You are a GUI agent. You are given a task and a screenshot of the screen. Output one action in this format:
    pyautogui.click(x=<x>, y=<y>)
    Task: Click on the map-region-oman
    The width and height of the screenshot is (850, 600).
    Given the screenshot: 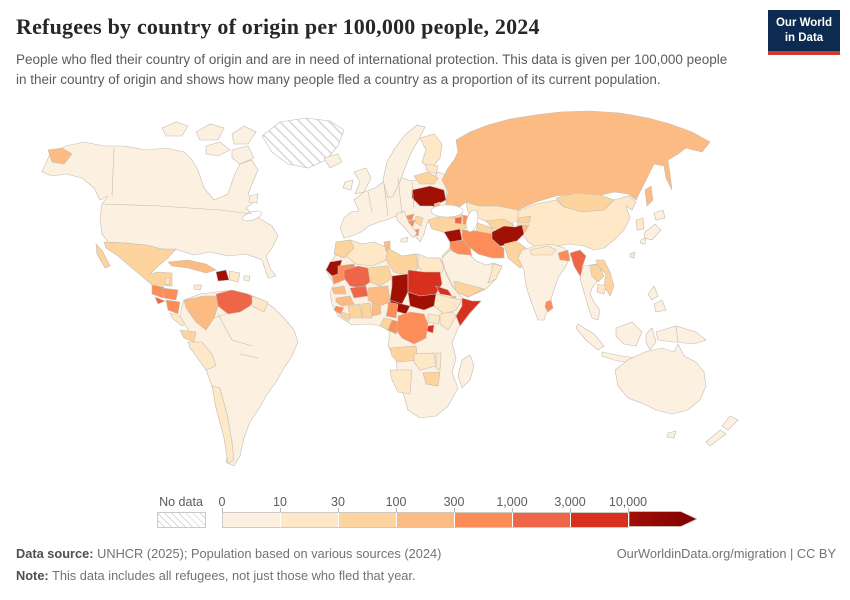 What is the action you would take?
    pyautogui.click(x=495, y=273)
    